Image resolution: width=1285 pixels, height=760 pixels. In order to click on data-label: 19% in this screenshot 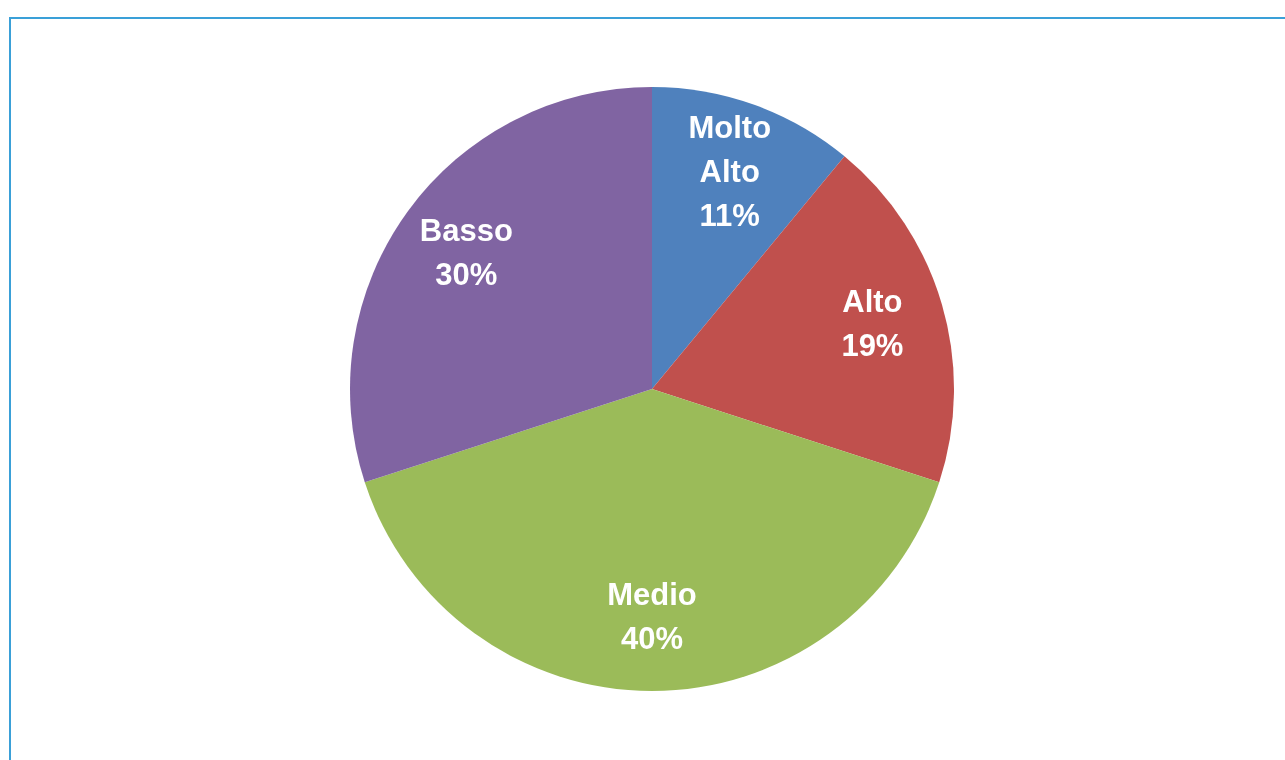, I will do `click(872, 345)`.